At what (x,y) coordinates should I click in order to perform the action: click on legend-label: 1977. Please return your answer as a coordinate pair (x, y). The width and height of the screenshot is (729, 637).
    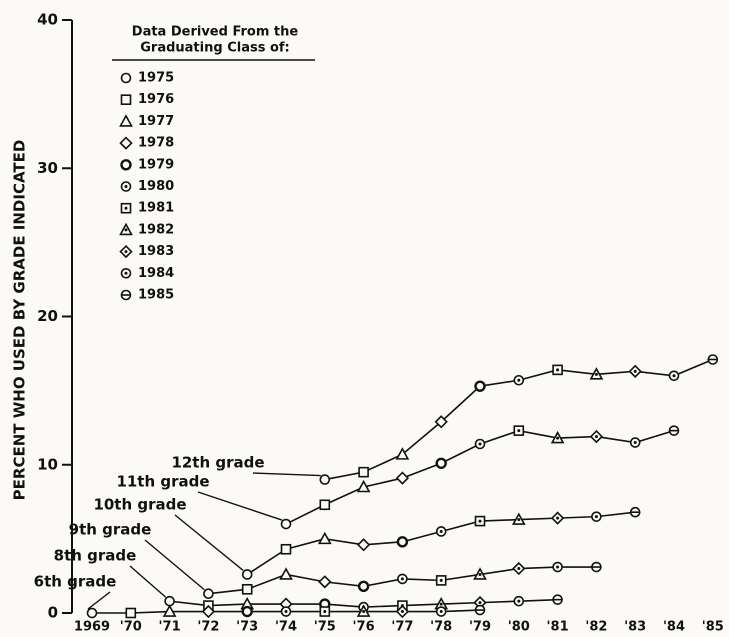
    Looking at the image, I should click on (156, 121).